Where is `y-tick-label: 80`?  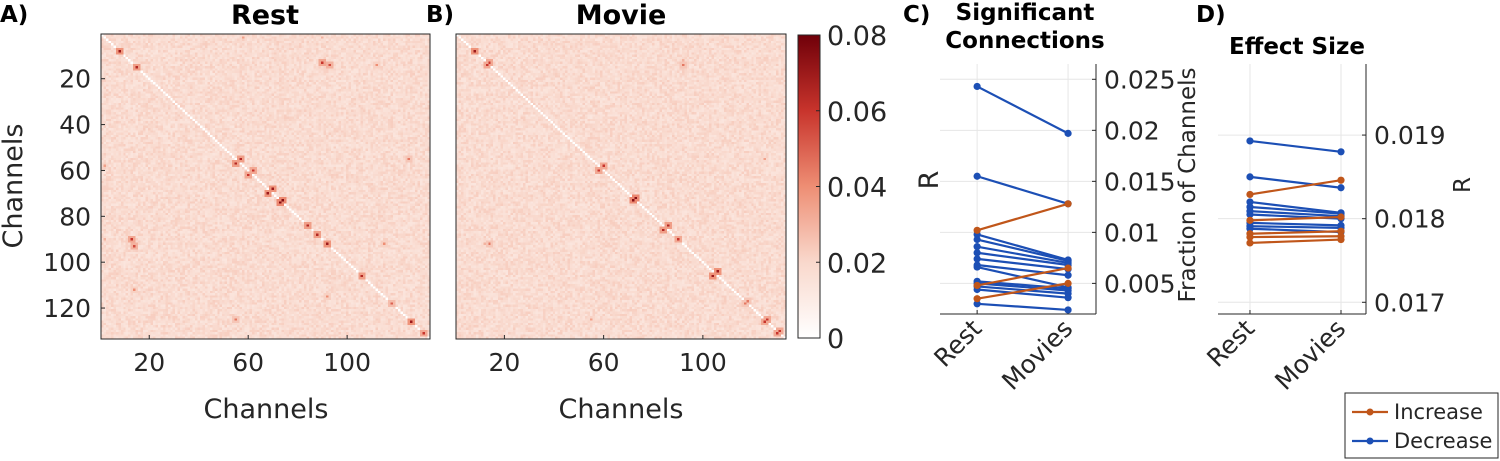
y-tick-label: 80 is located at coordinates (75, 216).